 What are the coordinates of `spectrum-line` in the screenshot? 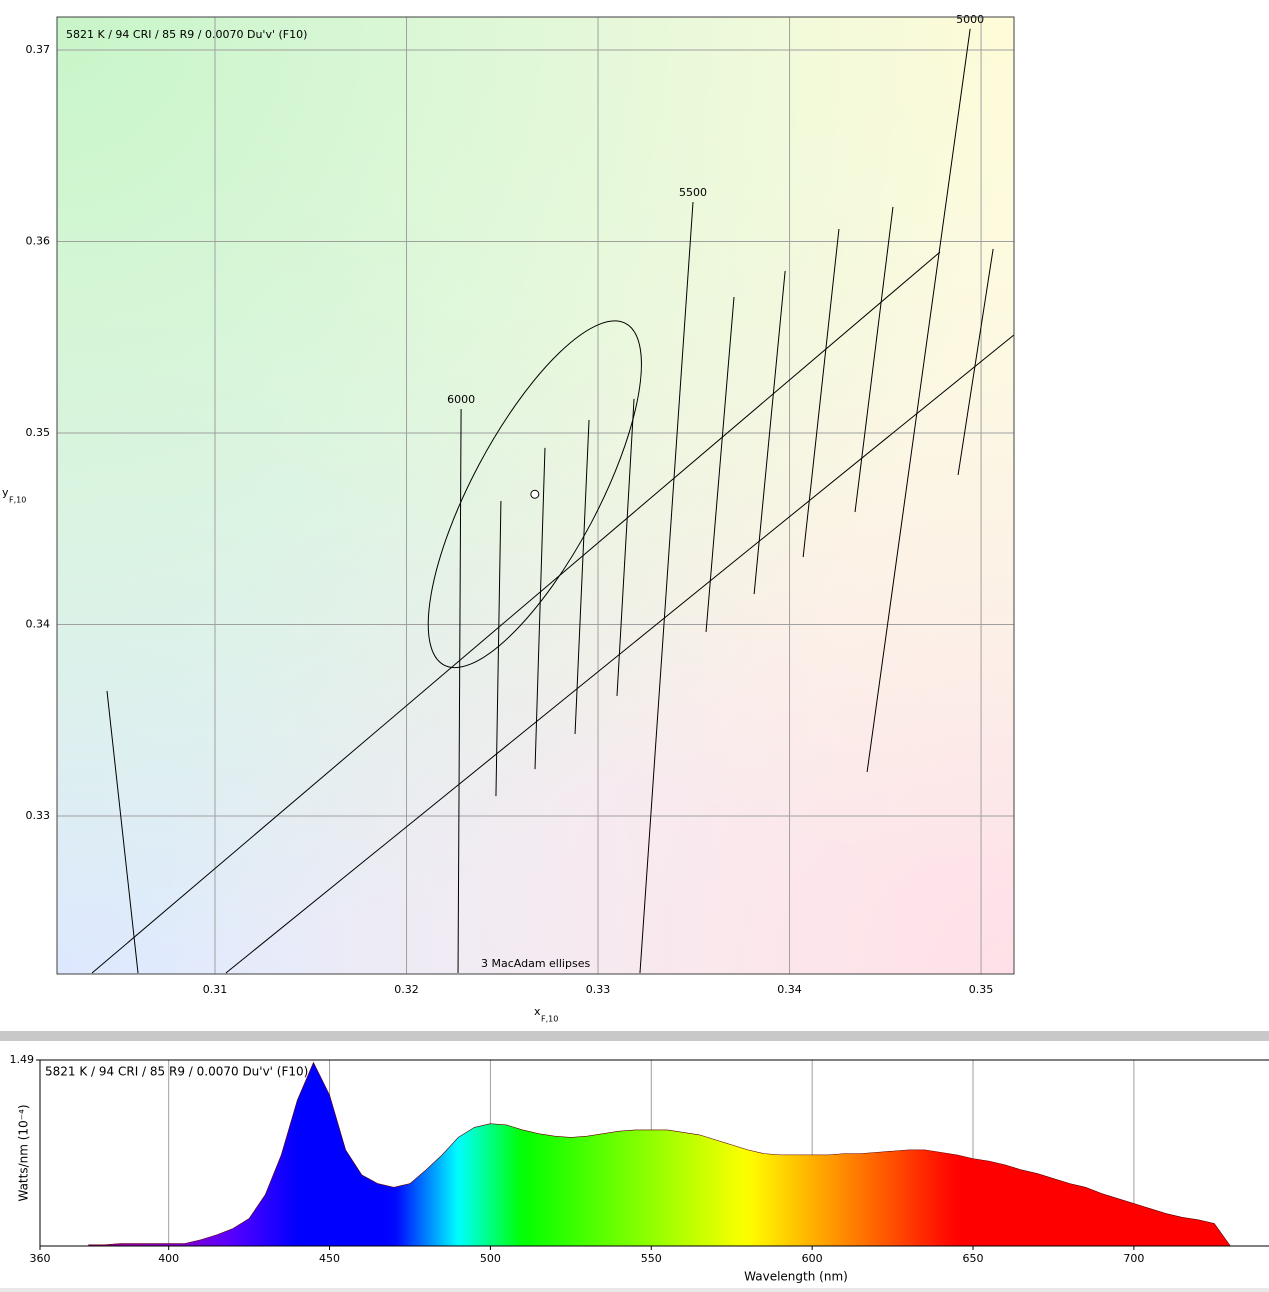 It's located at (659, 1154).